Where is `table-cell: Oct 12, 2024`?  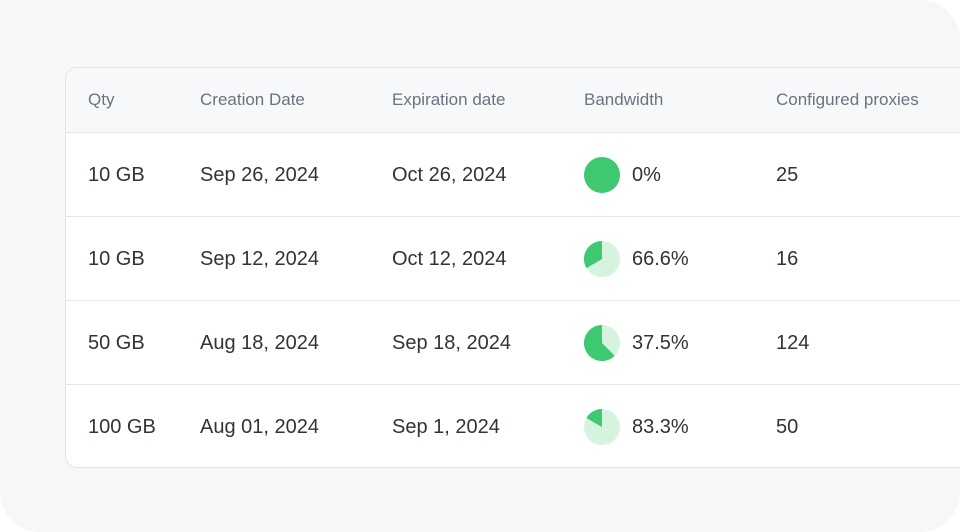 table-cell: Oct 12, 2024 is located at coordinates (449, 258).